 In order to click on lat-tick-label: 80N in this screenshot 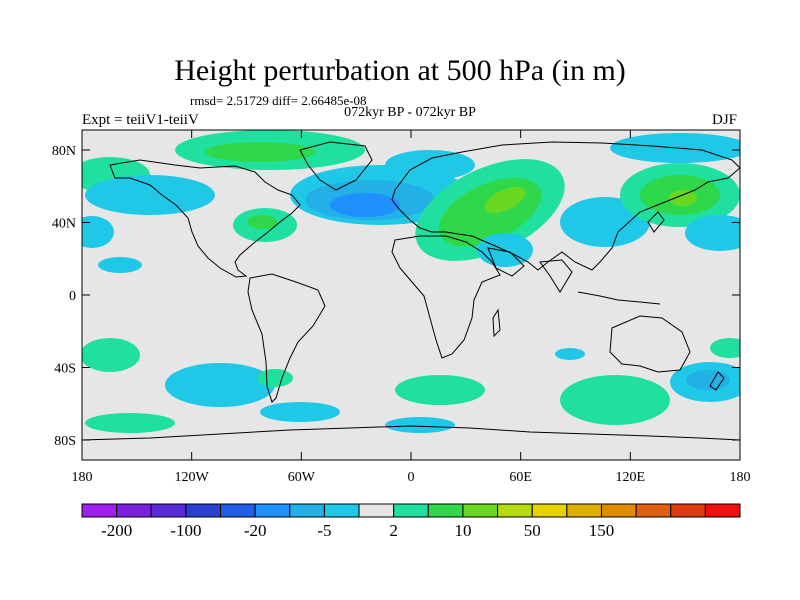, I will do `click(64, 151)`.